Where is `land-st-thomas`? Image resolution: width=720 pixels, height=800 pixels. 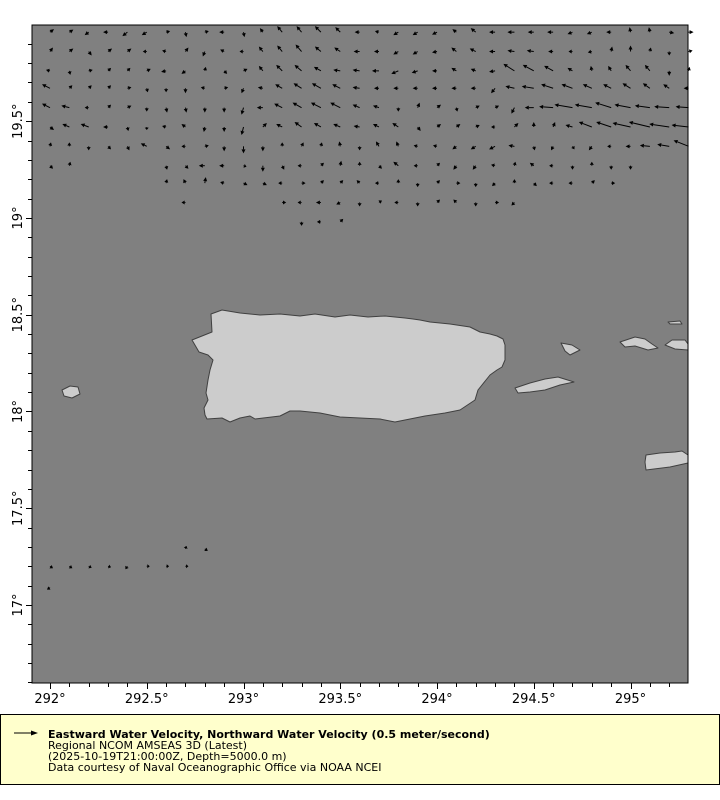
land-st-thomas is located at coordinates (639, 343).